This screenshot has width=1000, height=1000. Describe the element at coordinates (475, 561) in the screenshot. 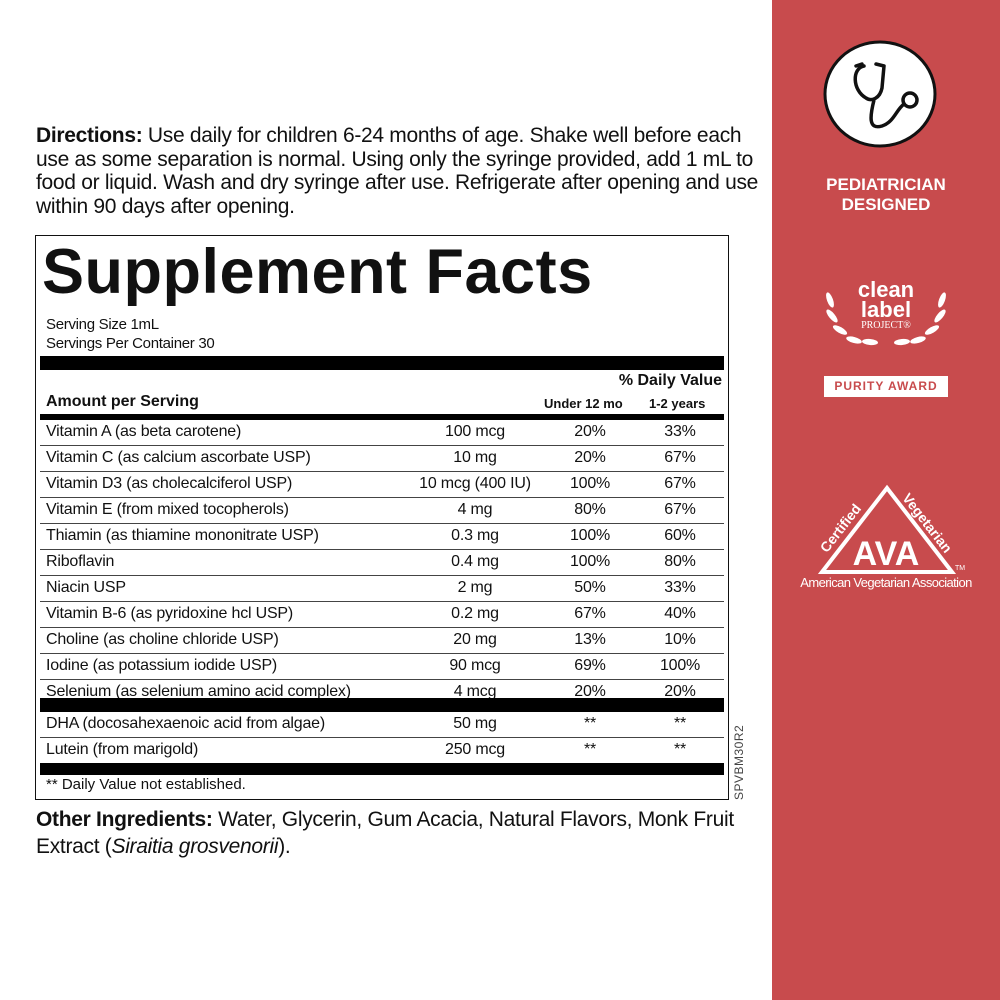

I see `nutrient-amount: 0.4 mg` at that location.